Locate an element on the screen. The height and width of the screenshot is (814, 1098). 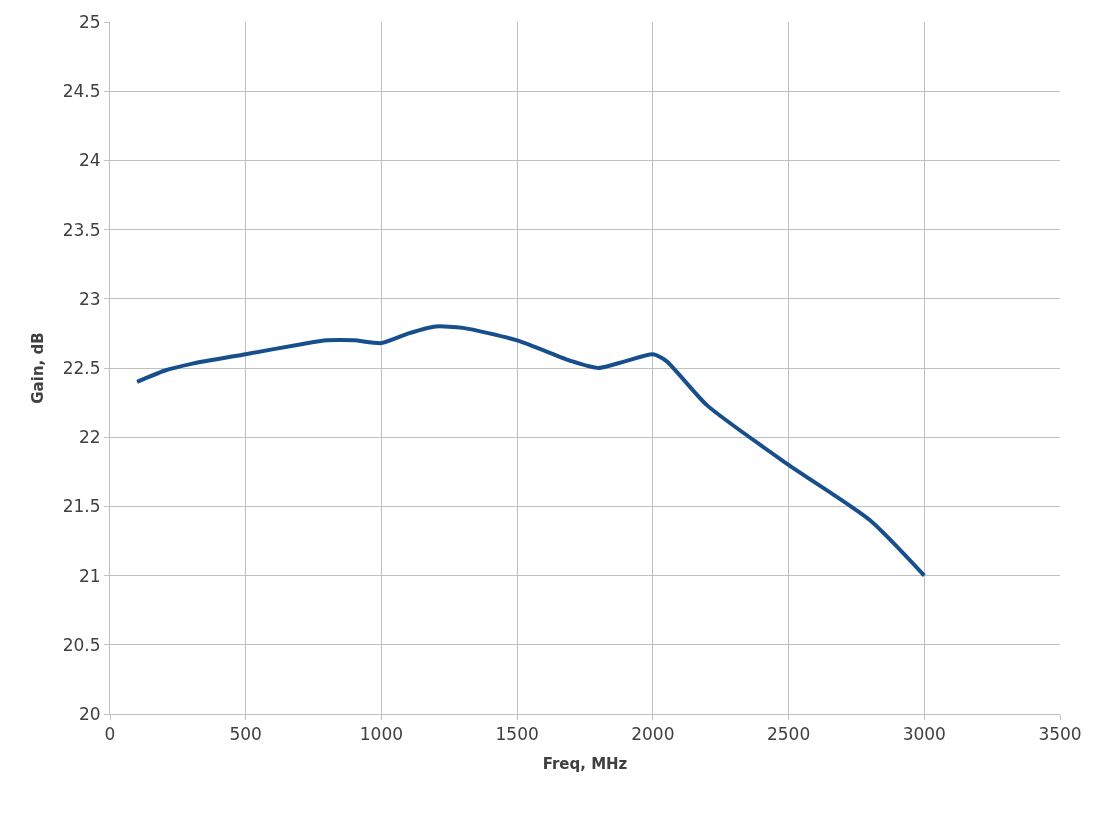
x-tick-label: 1500 is located at coordinates (517, 734).